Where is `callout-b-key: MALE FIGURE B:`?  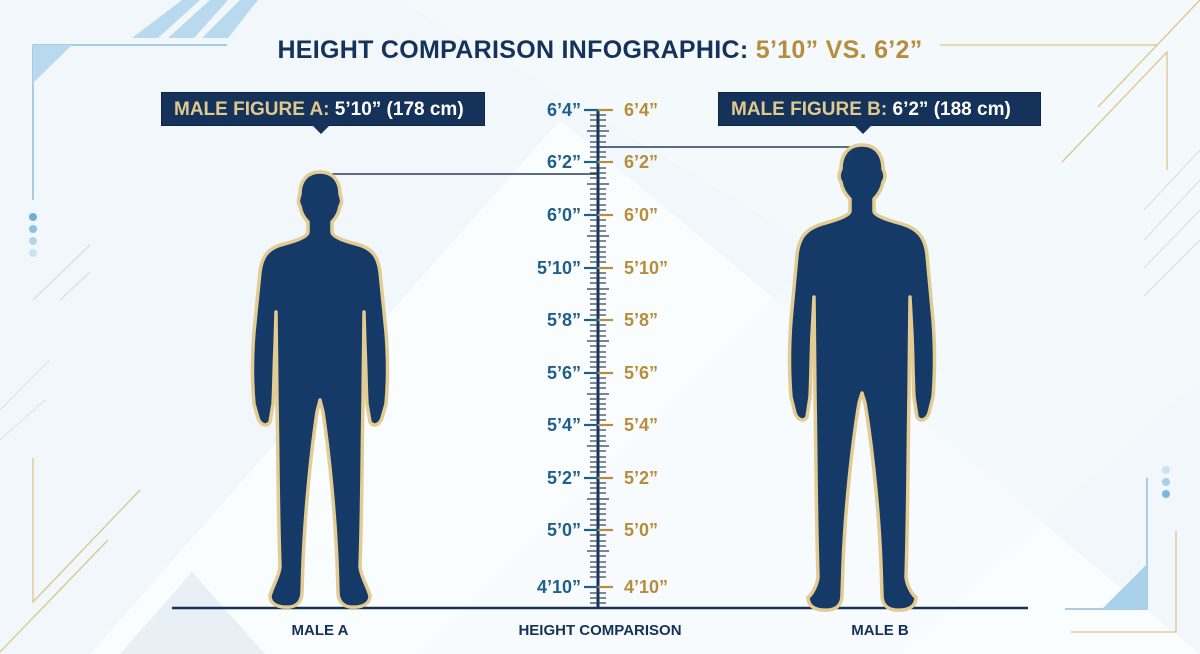
callout-b-key: MALE FIGURE B: is located at coordinates (809, 109).